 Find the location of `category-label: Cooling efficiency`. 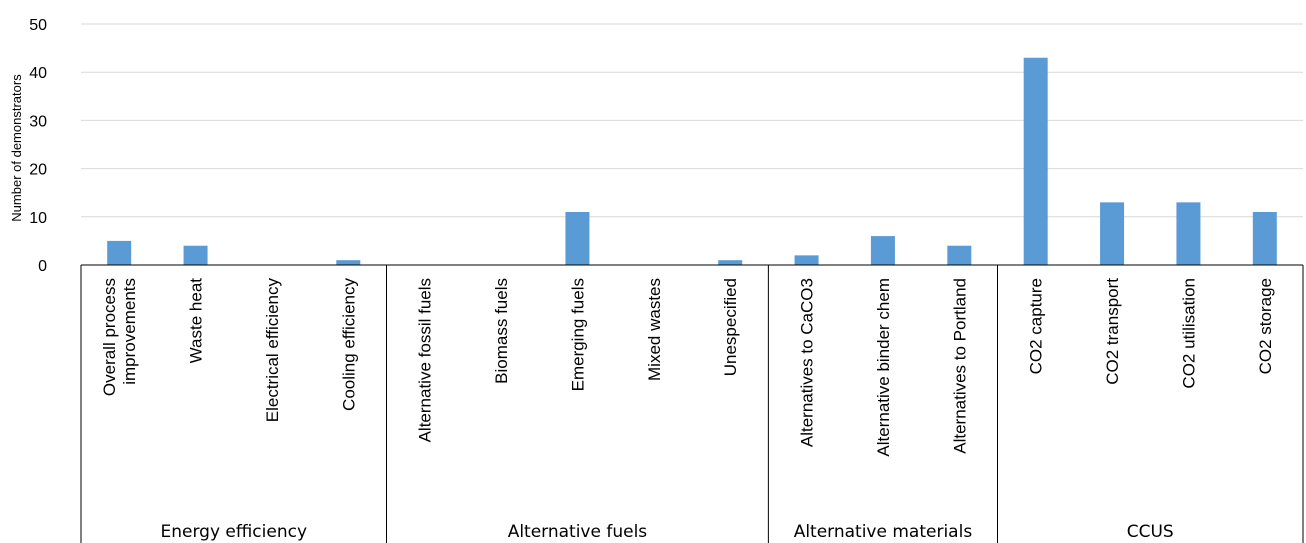

category-label: Cooling efficiency is located at coordinates (348, 344).